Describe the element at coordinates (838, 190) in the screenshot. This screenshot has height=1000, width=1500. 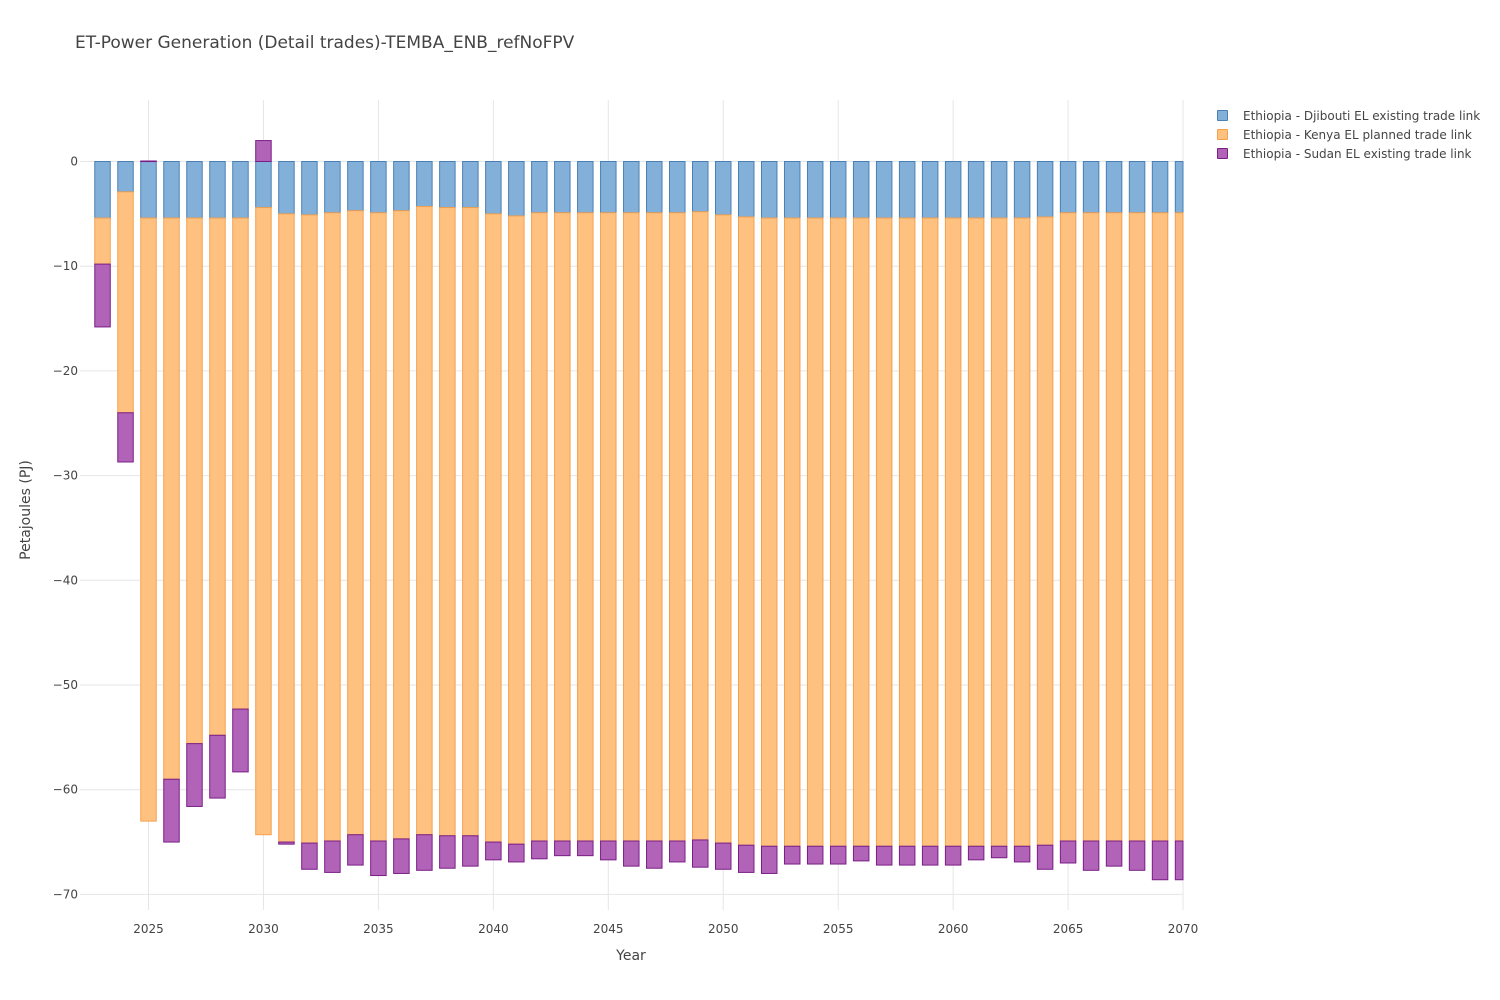
I see `bar-0-2055` at that location.